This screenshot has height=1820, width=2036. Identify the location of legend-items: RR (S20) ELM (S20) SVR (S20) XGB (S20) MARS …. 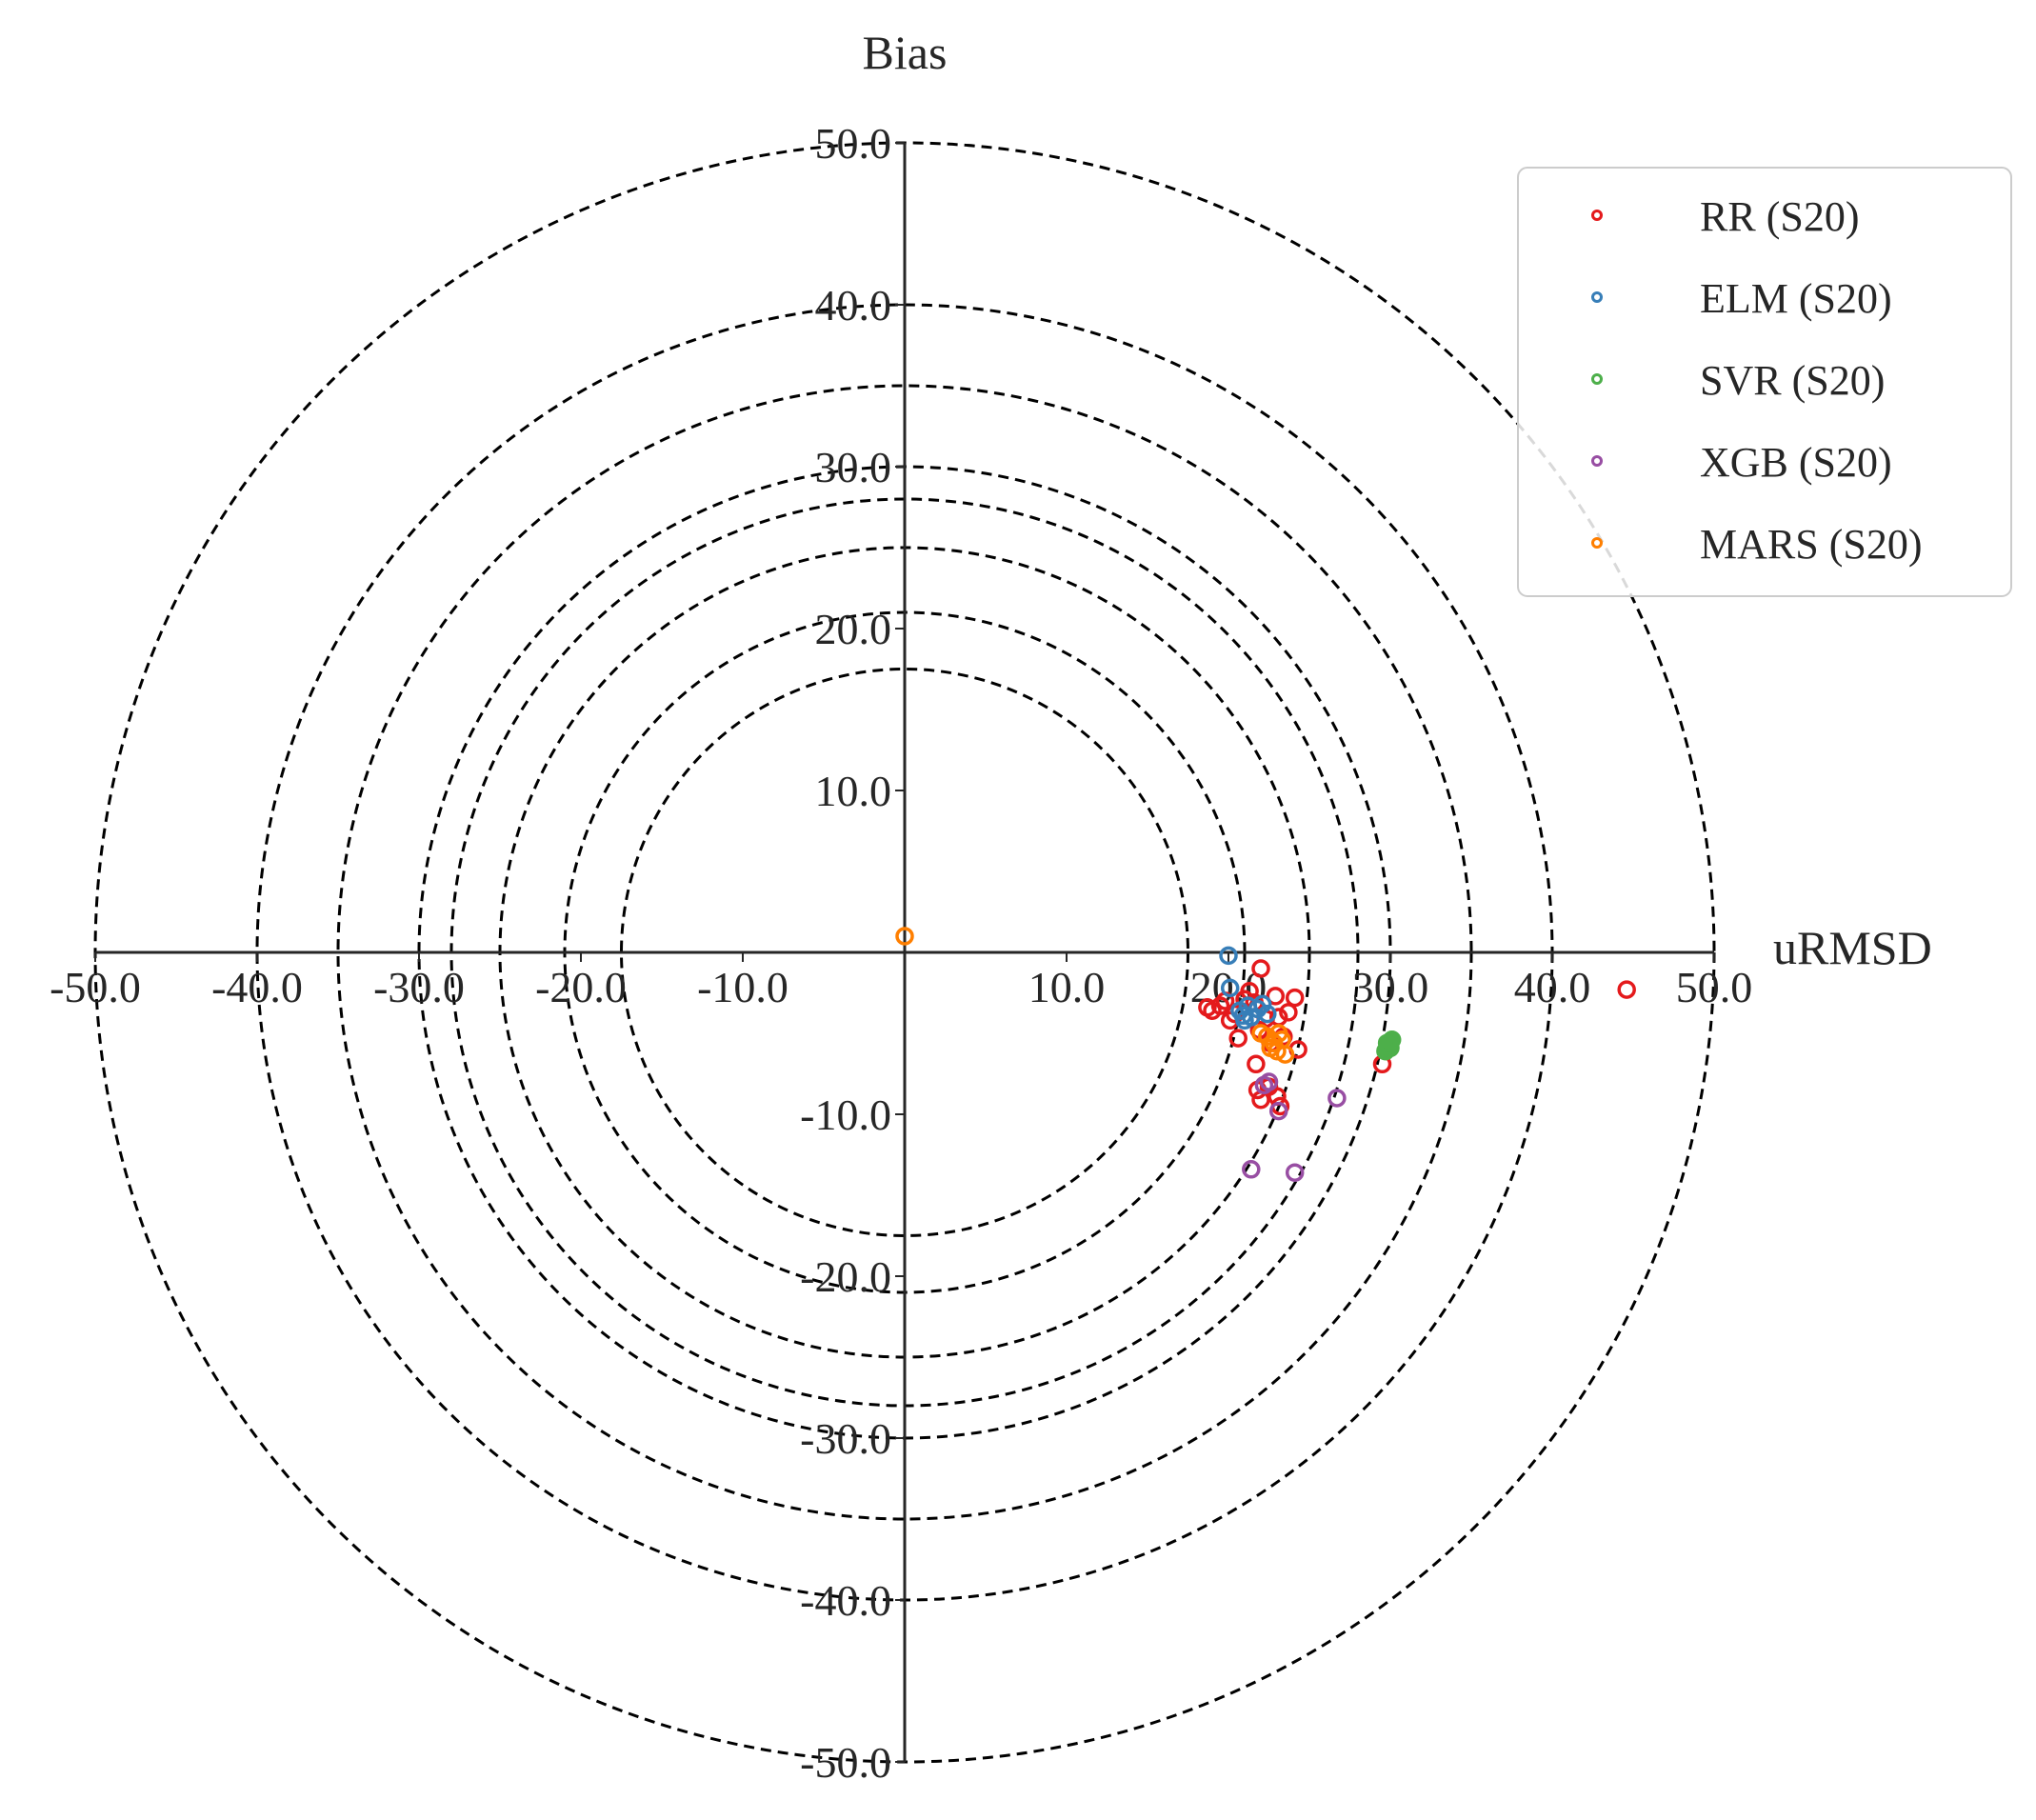
(1757, 380).